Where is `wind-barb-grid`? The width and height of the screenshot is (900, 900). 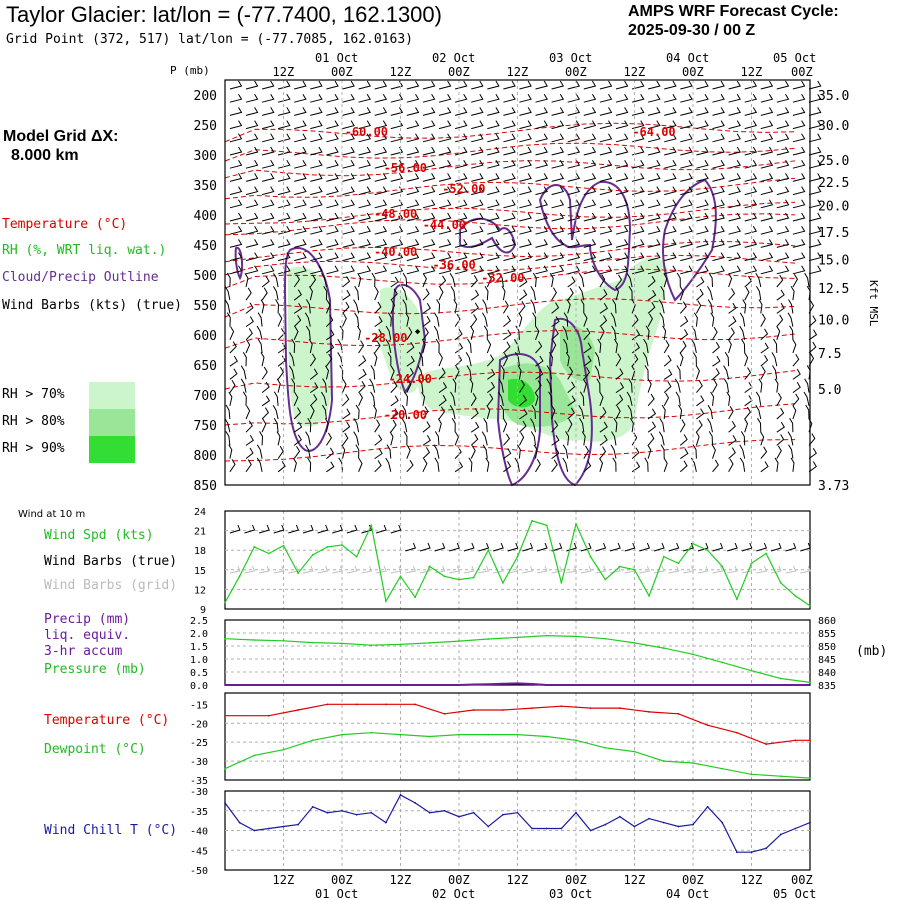
wind-barb-grid is located at coordinates (454, 569).